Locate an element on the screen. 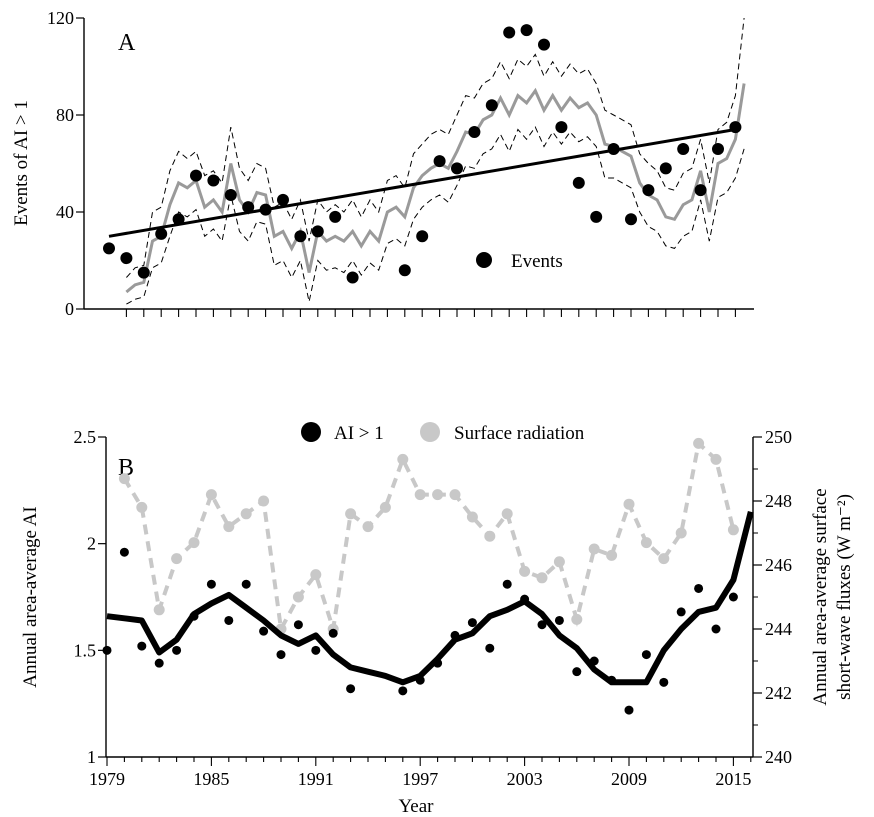 The height and width of the screenshot is (817, 874). a-ytick-label: 80 is located at coordinates (65, 115).